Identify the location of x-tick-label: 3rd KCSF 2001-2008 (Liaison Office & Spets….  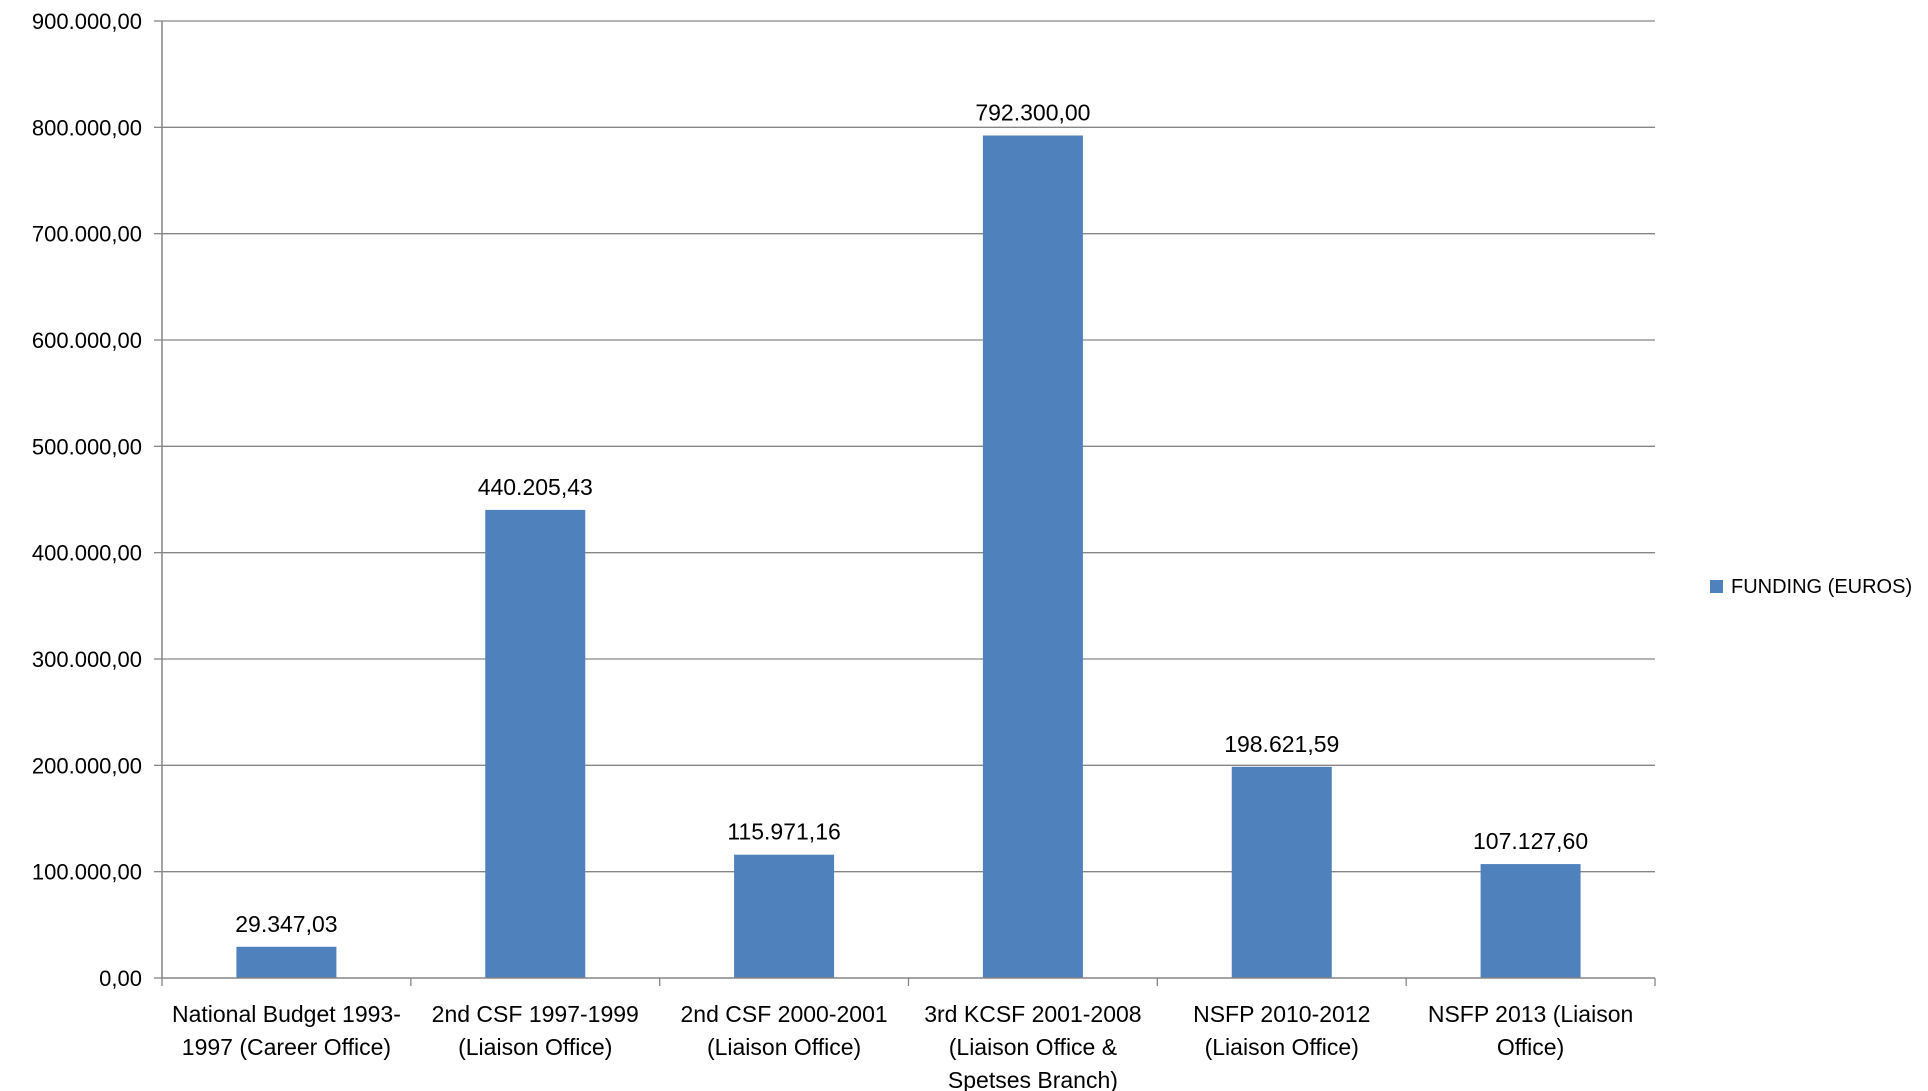
(1032, 1046).